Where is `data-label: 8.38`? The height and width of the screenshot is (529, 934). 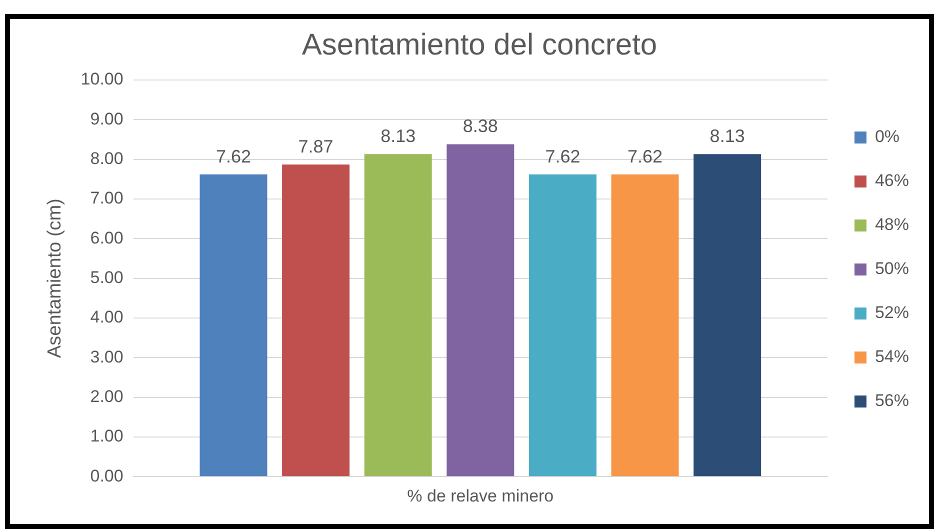
data-label: 8.38 is located at coordinates (480, 126).